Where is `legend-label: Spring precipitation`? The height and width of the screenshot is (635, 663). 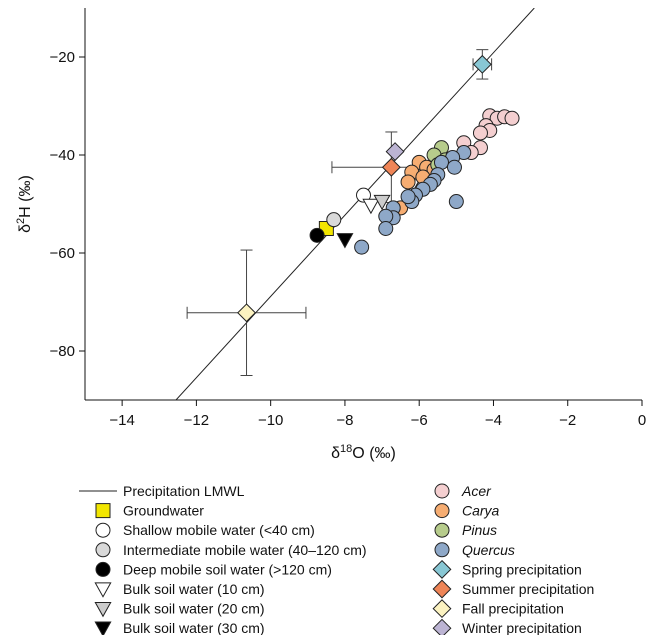
legend-label: Spring precipitation is located at coordinates (522, 569).